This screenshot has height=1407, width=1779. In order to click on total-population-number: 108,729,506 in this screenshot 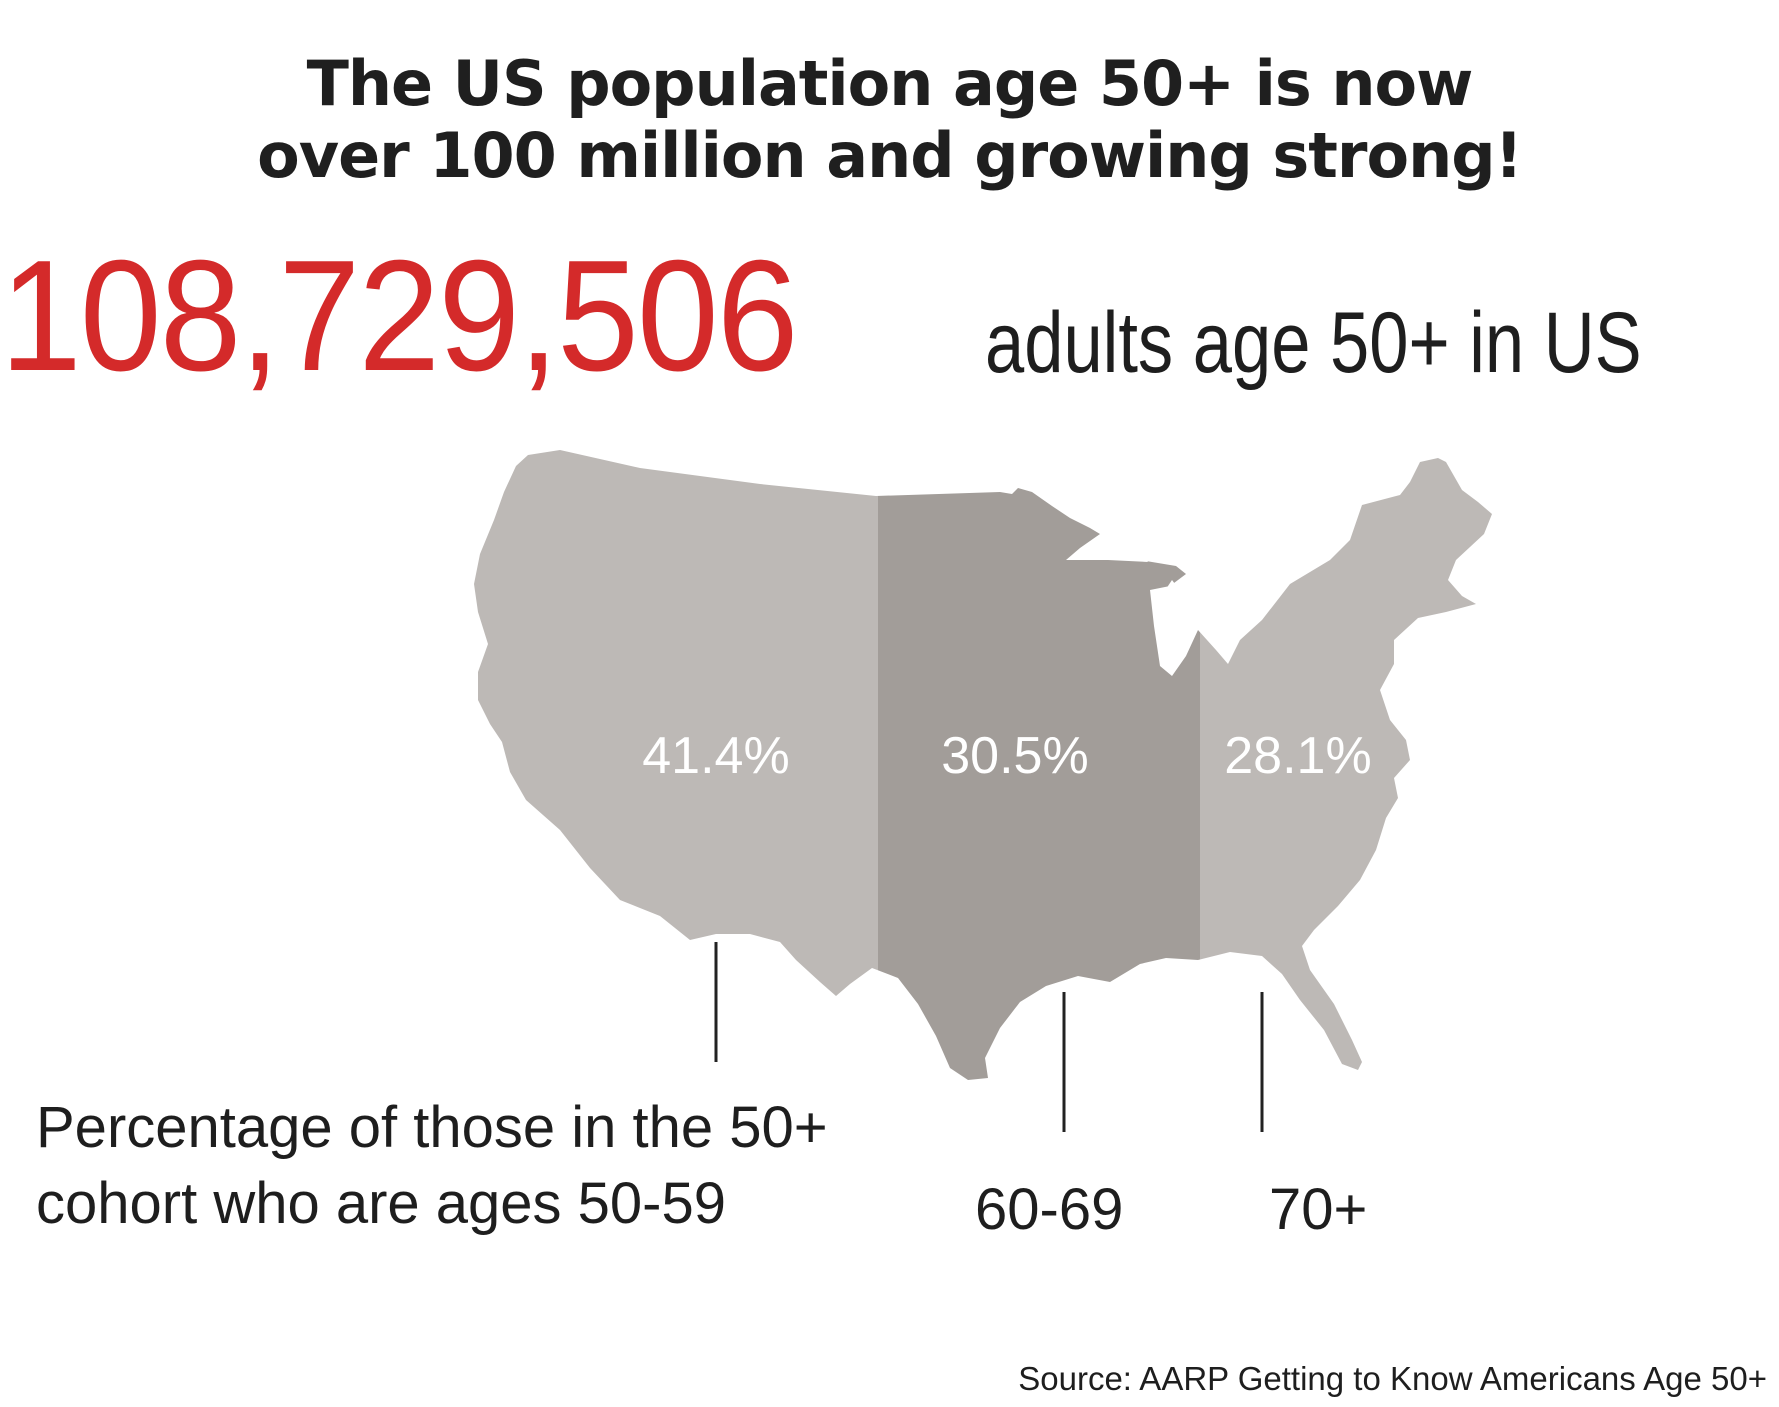, I will do `click(399, 316)`.